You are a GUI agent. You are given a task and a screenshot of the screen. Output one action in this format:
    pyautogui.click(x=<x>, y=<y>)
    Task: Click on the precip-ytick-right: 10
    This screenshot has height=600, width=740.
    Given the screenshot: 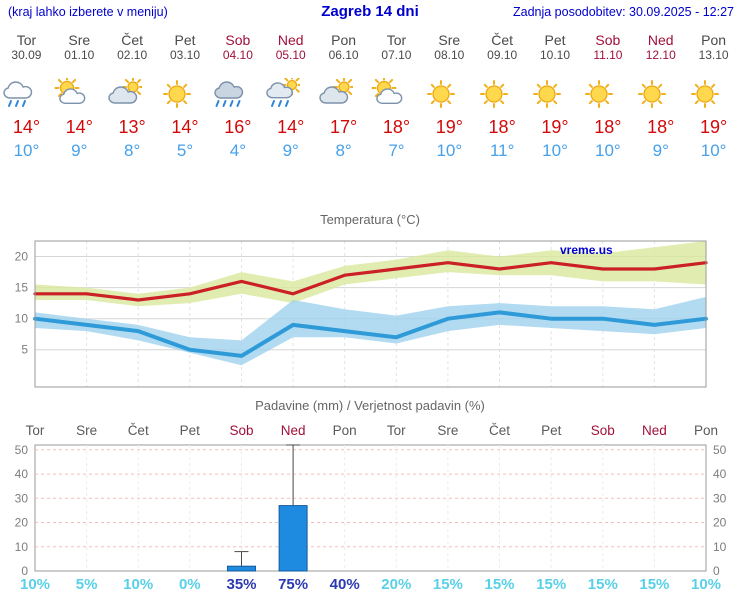 What is the action you would take?
    pyautogui.click(x=720, y=547)
    